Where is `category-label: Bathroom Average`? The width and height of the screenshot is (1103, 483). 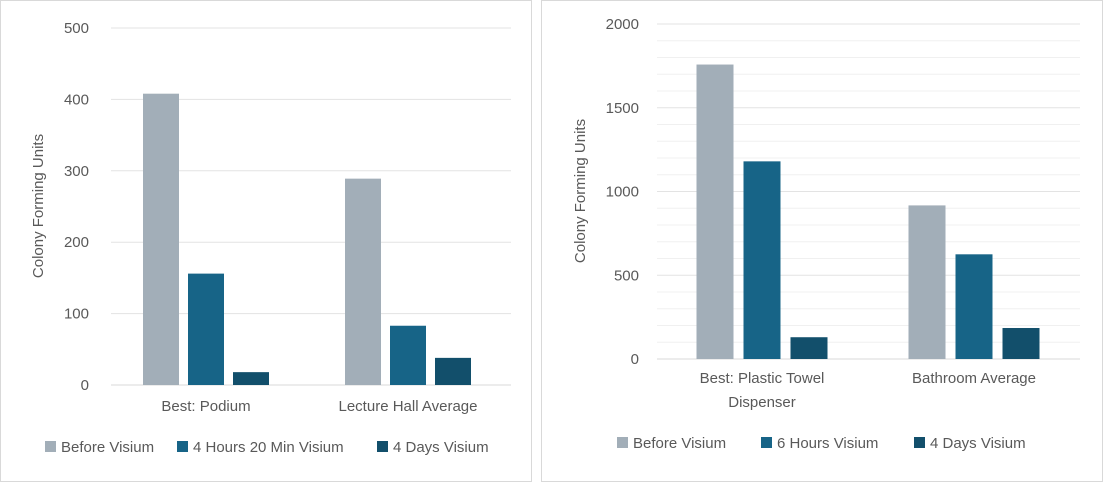 category-label: Bathroom Average is located at coordinates (974, 378).